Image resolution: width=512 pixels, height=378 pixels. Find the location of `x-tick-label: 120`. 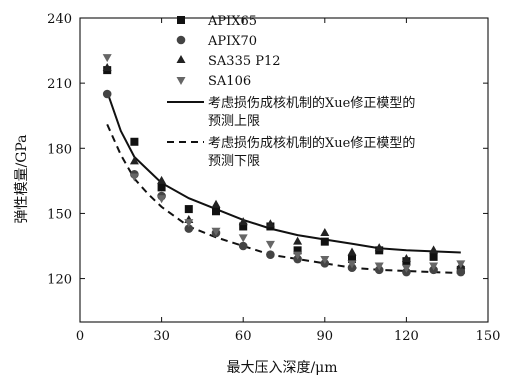

x-tick-label: 120 is located at coordinates (406, 336).